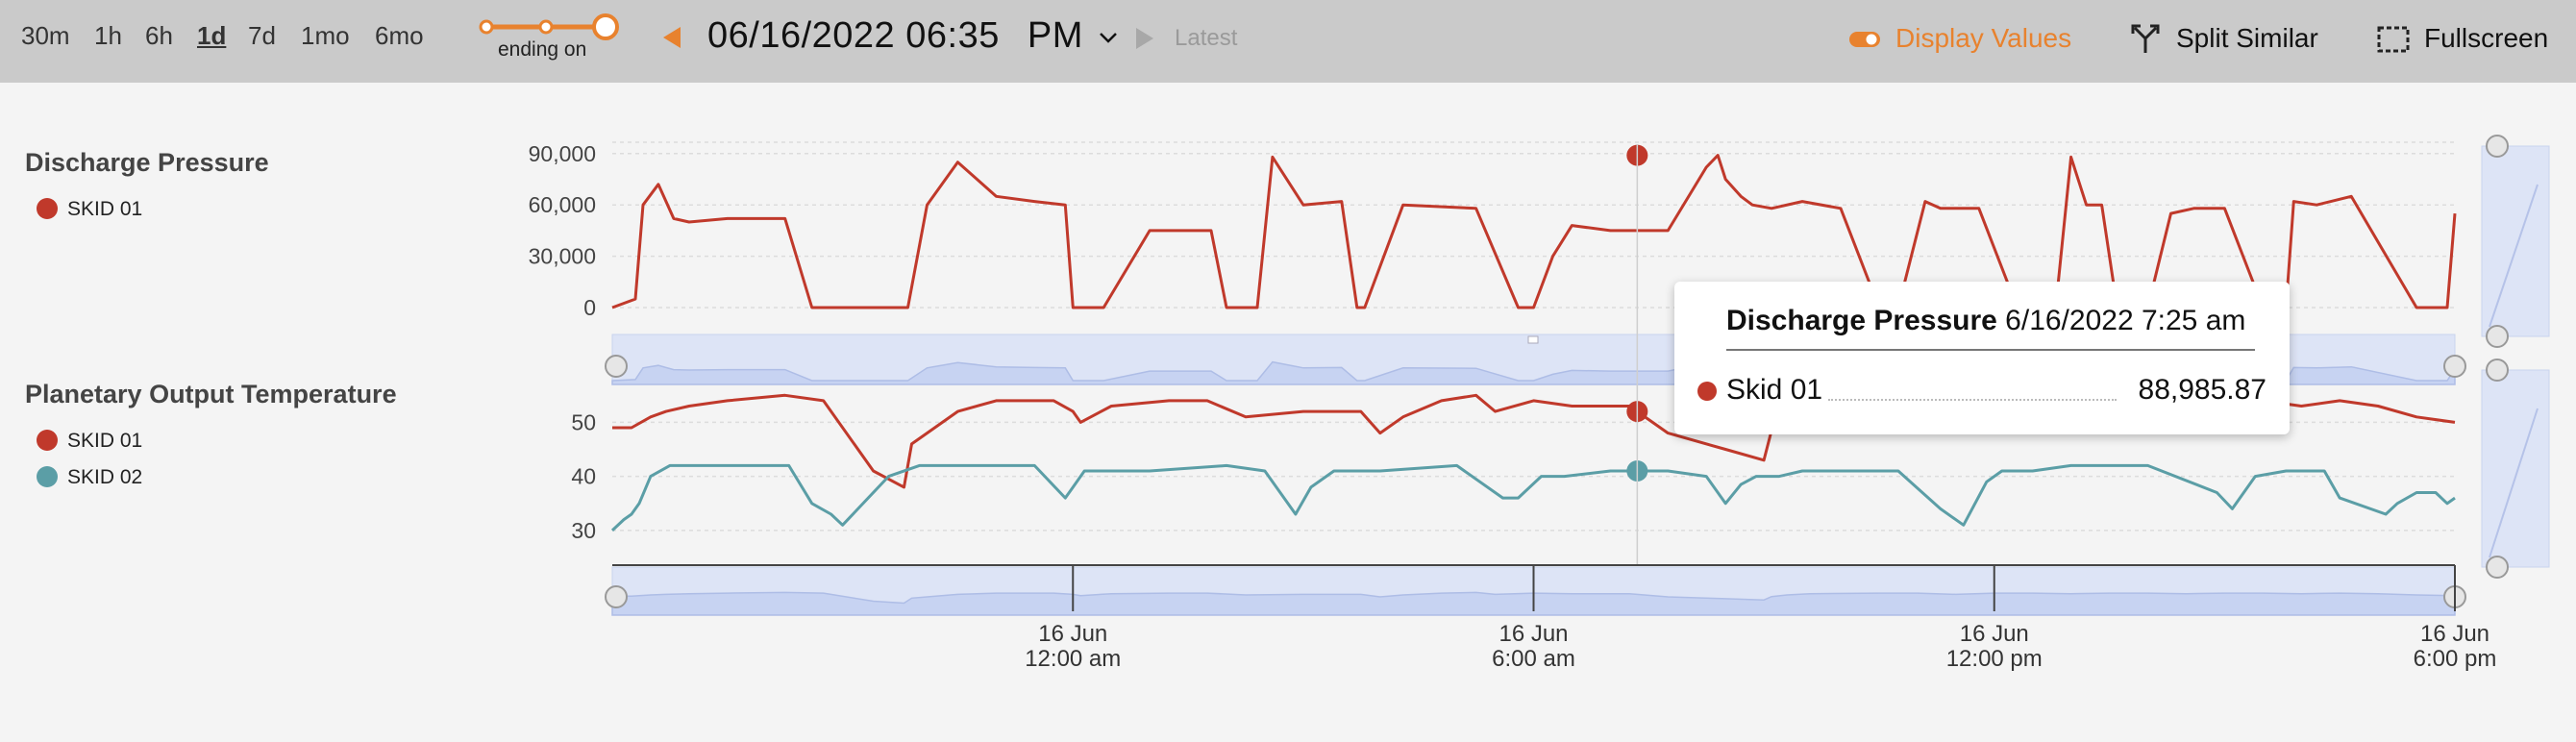 The image size is (2576, 742). Describe the element at coordinates (542, 49) in the screenshot. I see `ending-on-label: ending on` at that location.